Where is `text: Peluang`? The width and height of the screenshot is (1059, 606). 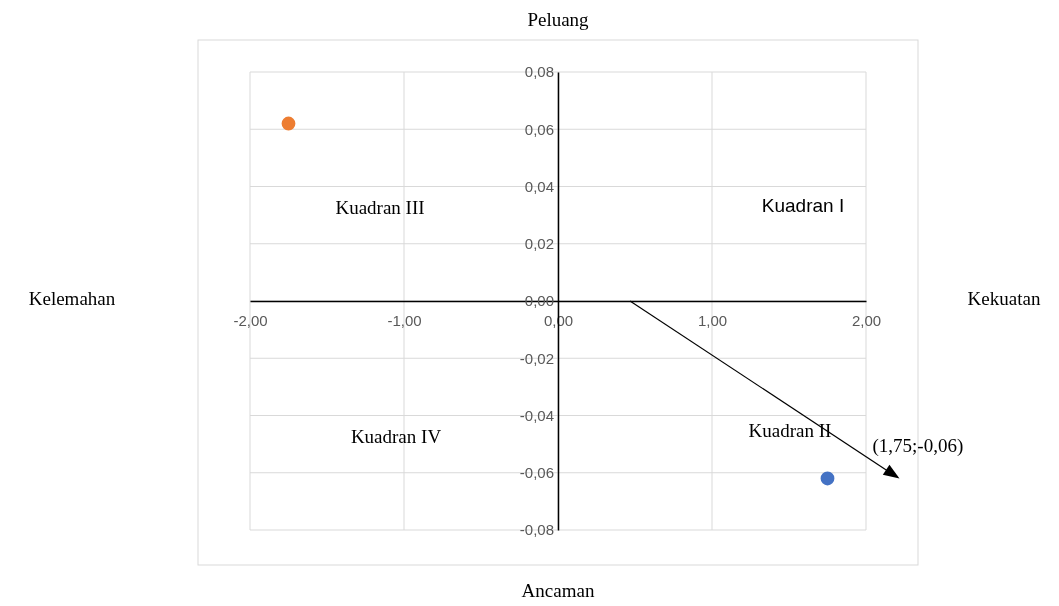 text: Peluang is located at coordinates (558, 19).